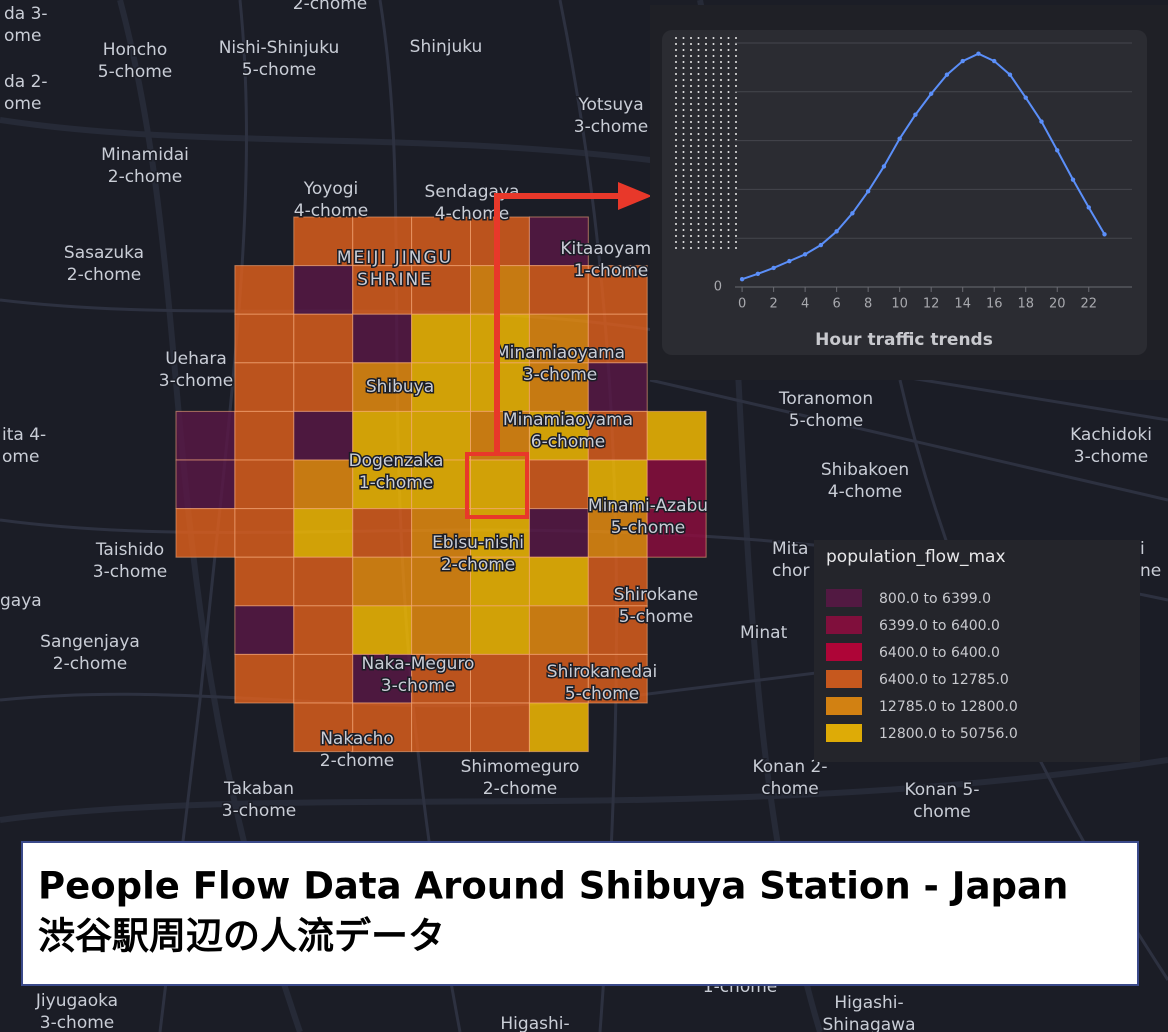 Image resolution: width=1168 pixels, height=1032 pixels. Describe the element at coordinates (90, 642) in the screenshot. I see `map-label: Sangenjaya` at that location.